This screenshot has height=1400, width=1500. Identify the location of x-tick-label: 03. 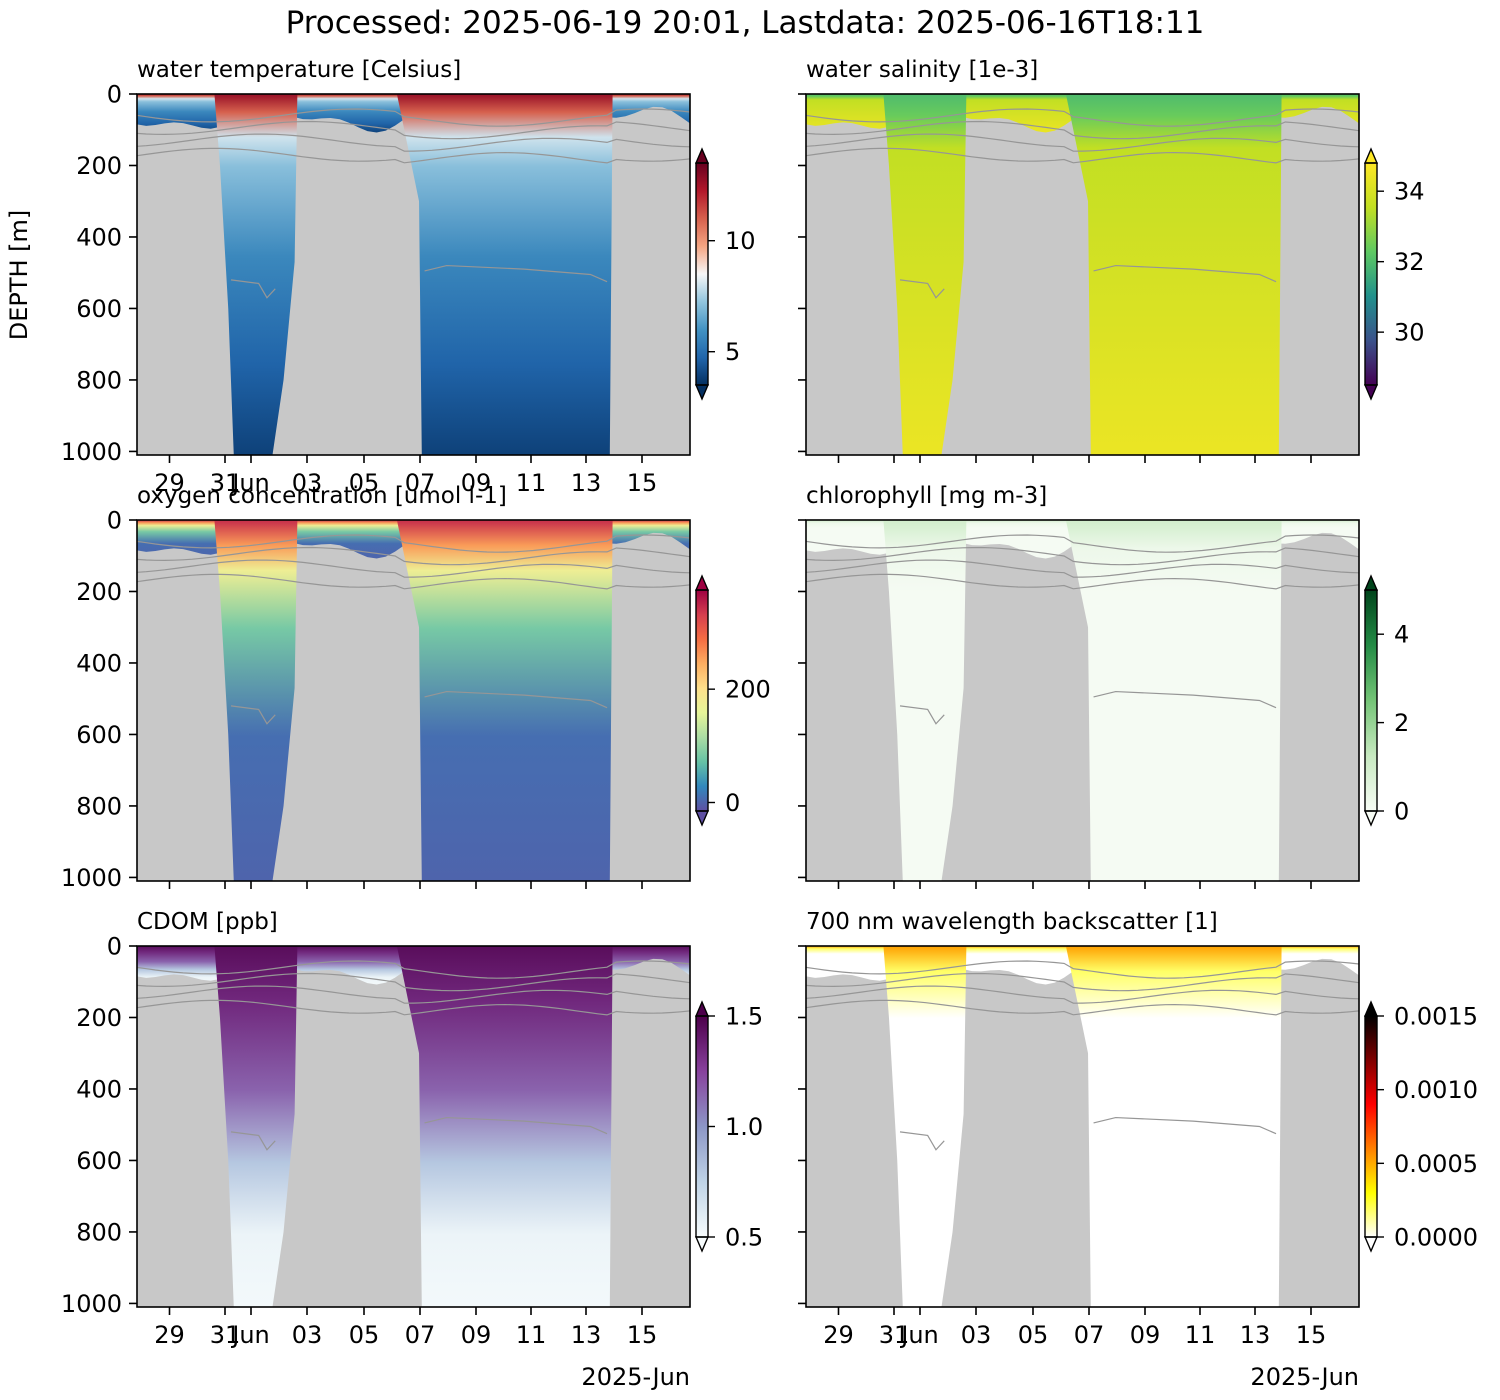
(307, 483).